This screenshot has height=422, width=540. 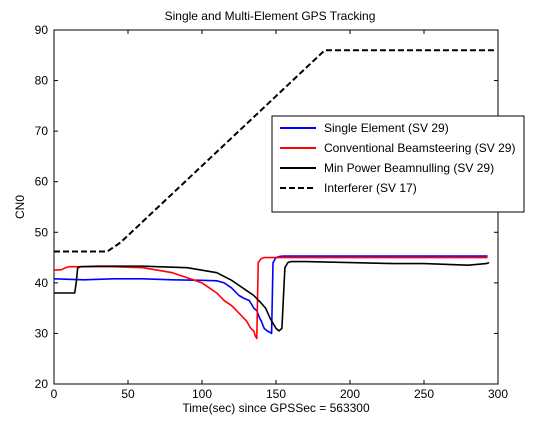 I want to click on x-axis-label: Time(sec) since GPSSec = 563300, so click(x=276, y=408).